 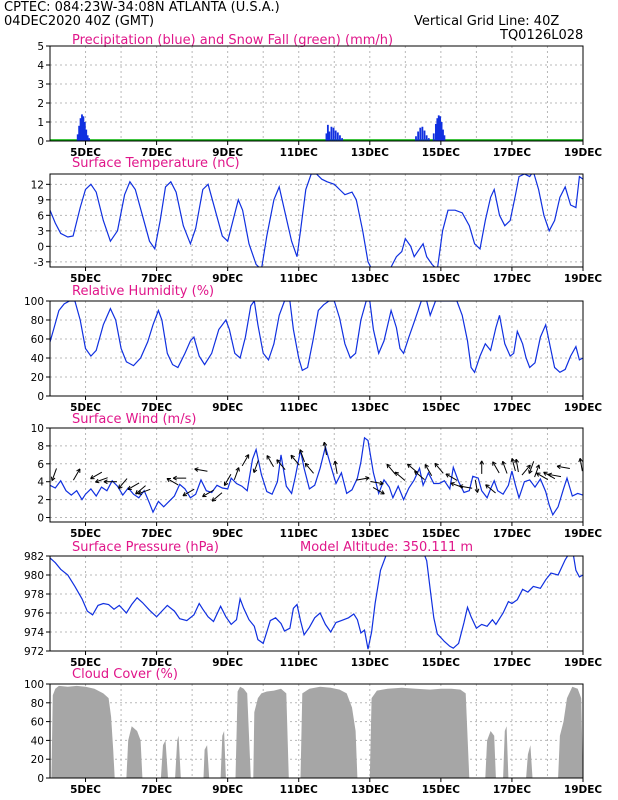 I want to click on y-tick-label: 6, so click(x=40, y=216).